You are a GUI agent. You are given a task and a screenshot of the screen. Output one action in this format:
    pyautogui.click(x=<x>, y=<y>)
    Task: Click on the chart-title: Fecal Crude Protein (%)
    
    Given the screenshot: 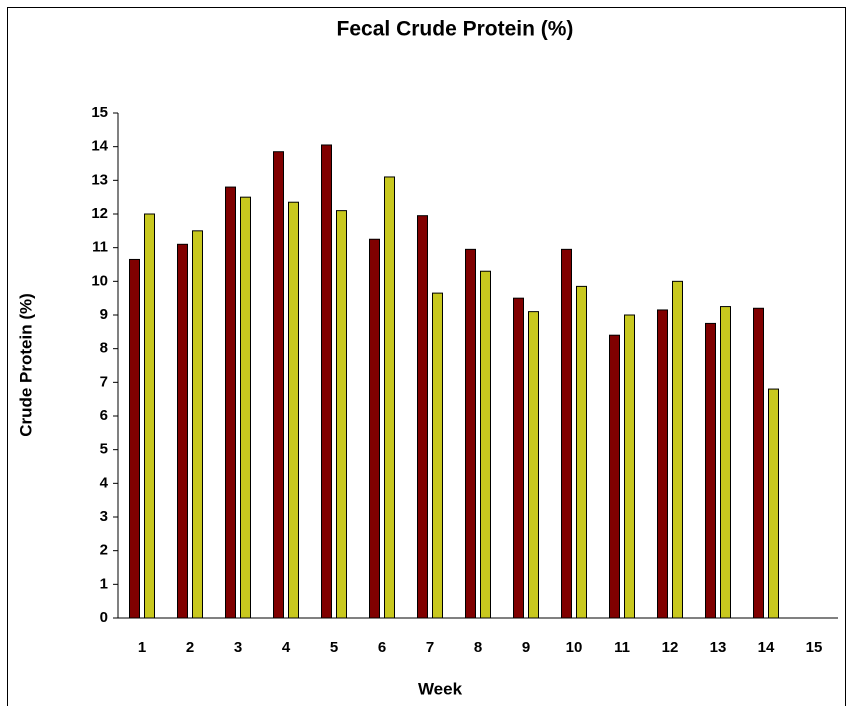 What is the action you would take?
    pyautogui.click(x=455, y=29)
    